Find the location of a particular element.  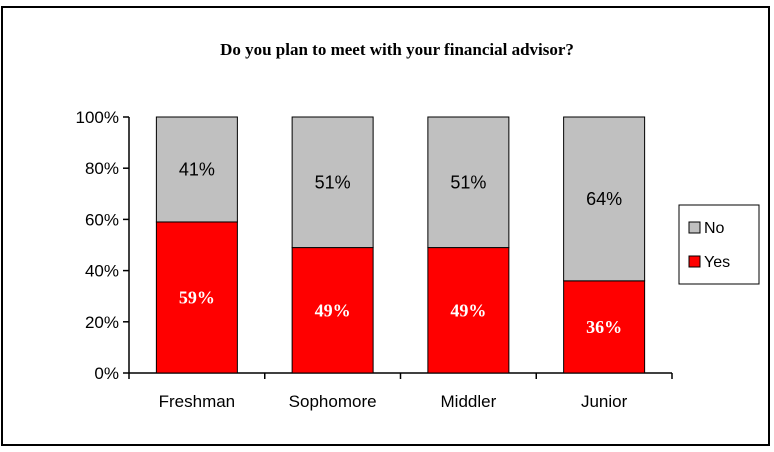

y-tick-label: 80% is located at coordinates (102, 168).